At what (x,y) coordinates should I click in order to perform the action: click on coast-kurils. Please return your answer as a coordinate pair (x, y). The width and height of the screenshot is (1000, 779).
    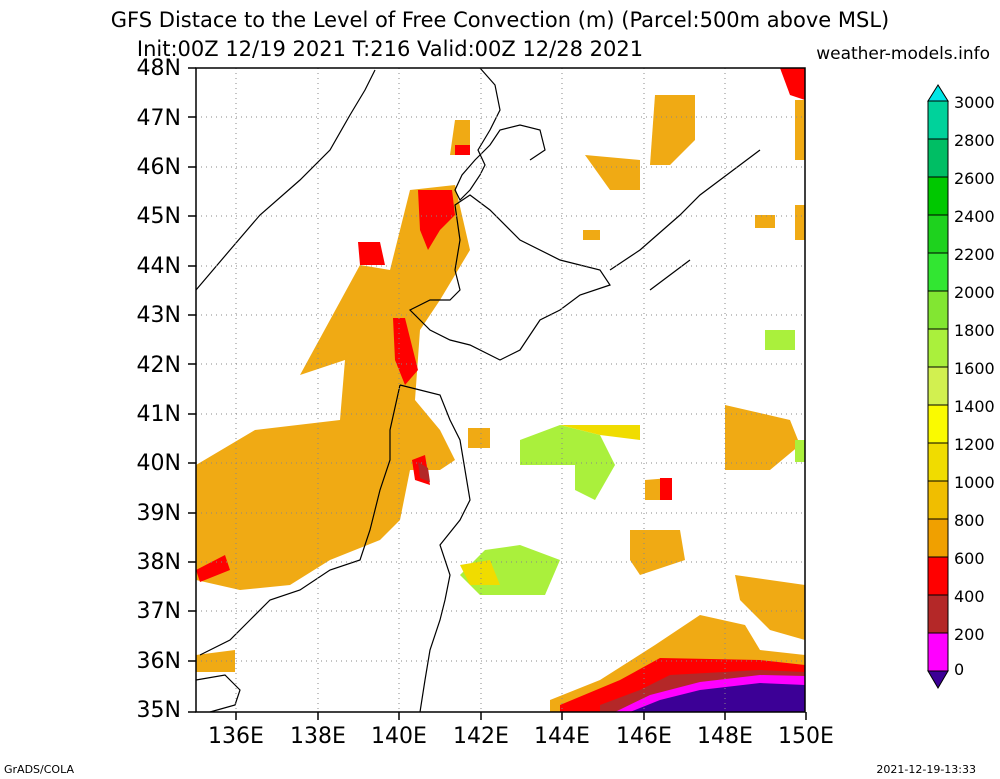
    Looking at the image, I should click on (685, 220).